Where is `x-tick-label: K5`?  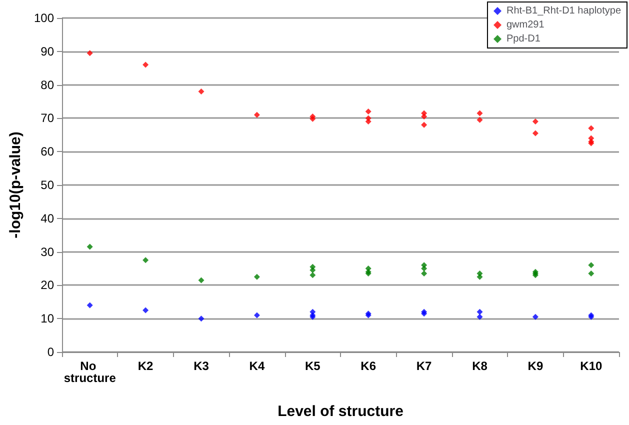 x-tick-label: K5 is located at coordinates (312, 366).